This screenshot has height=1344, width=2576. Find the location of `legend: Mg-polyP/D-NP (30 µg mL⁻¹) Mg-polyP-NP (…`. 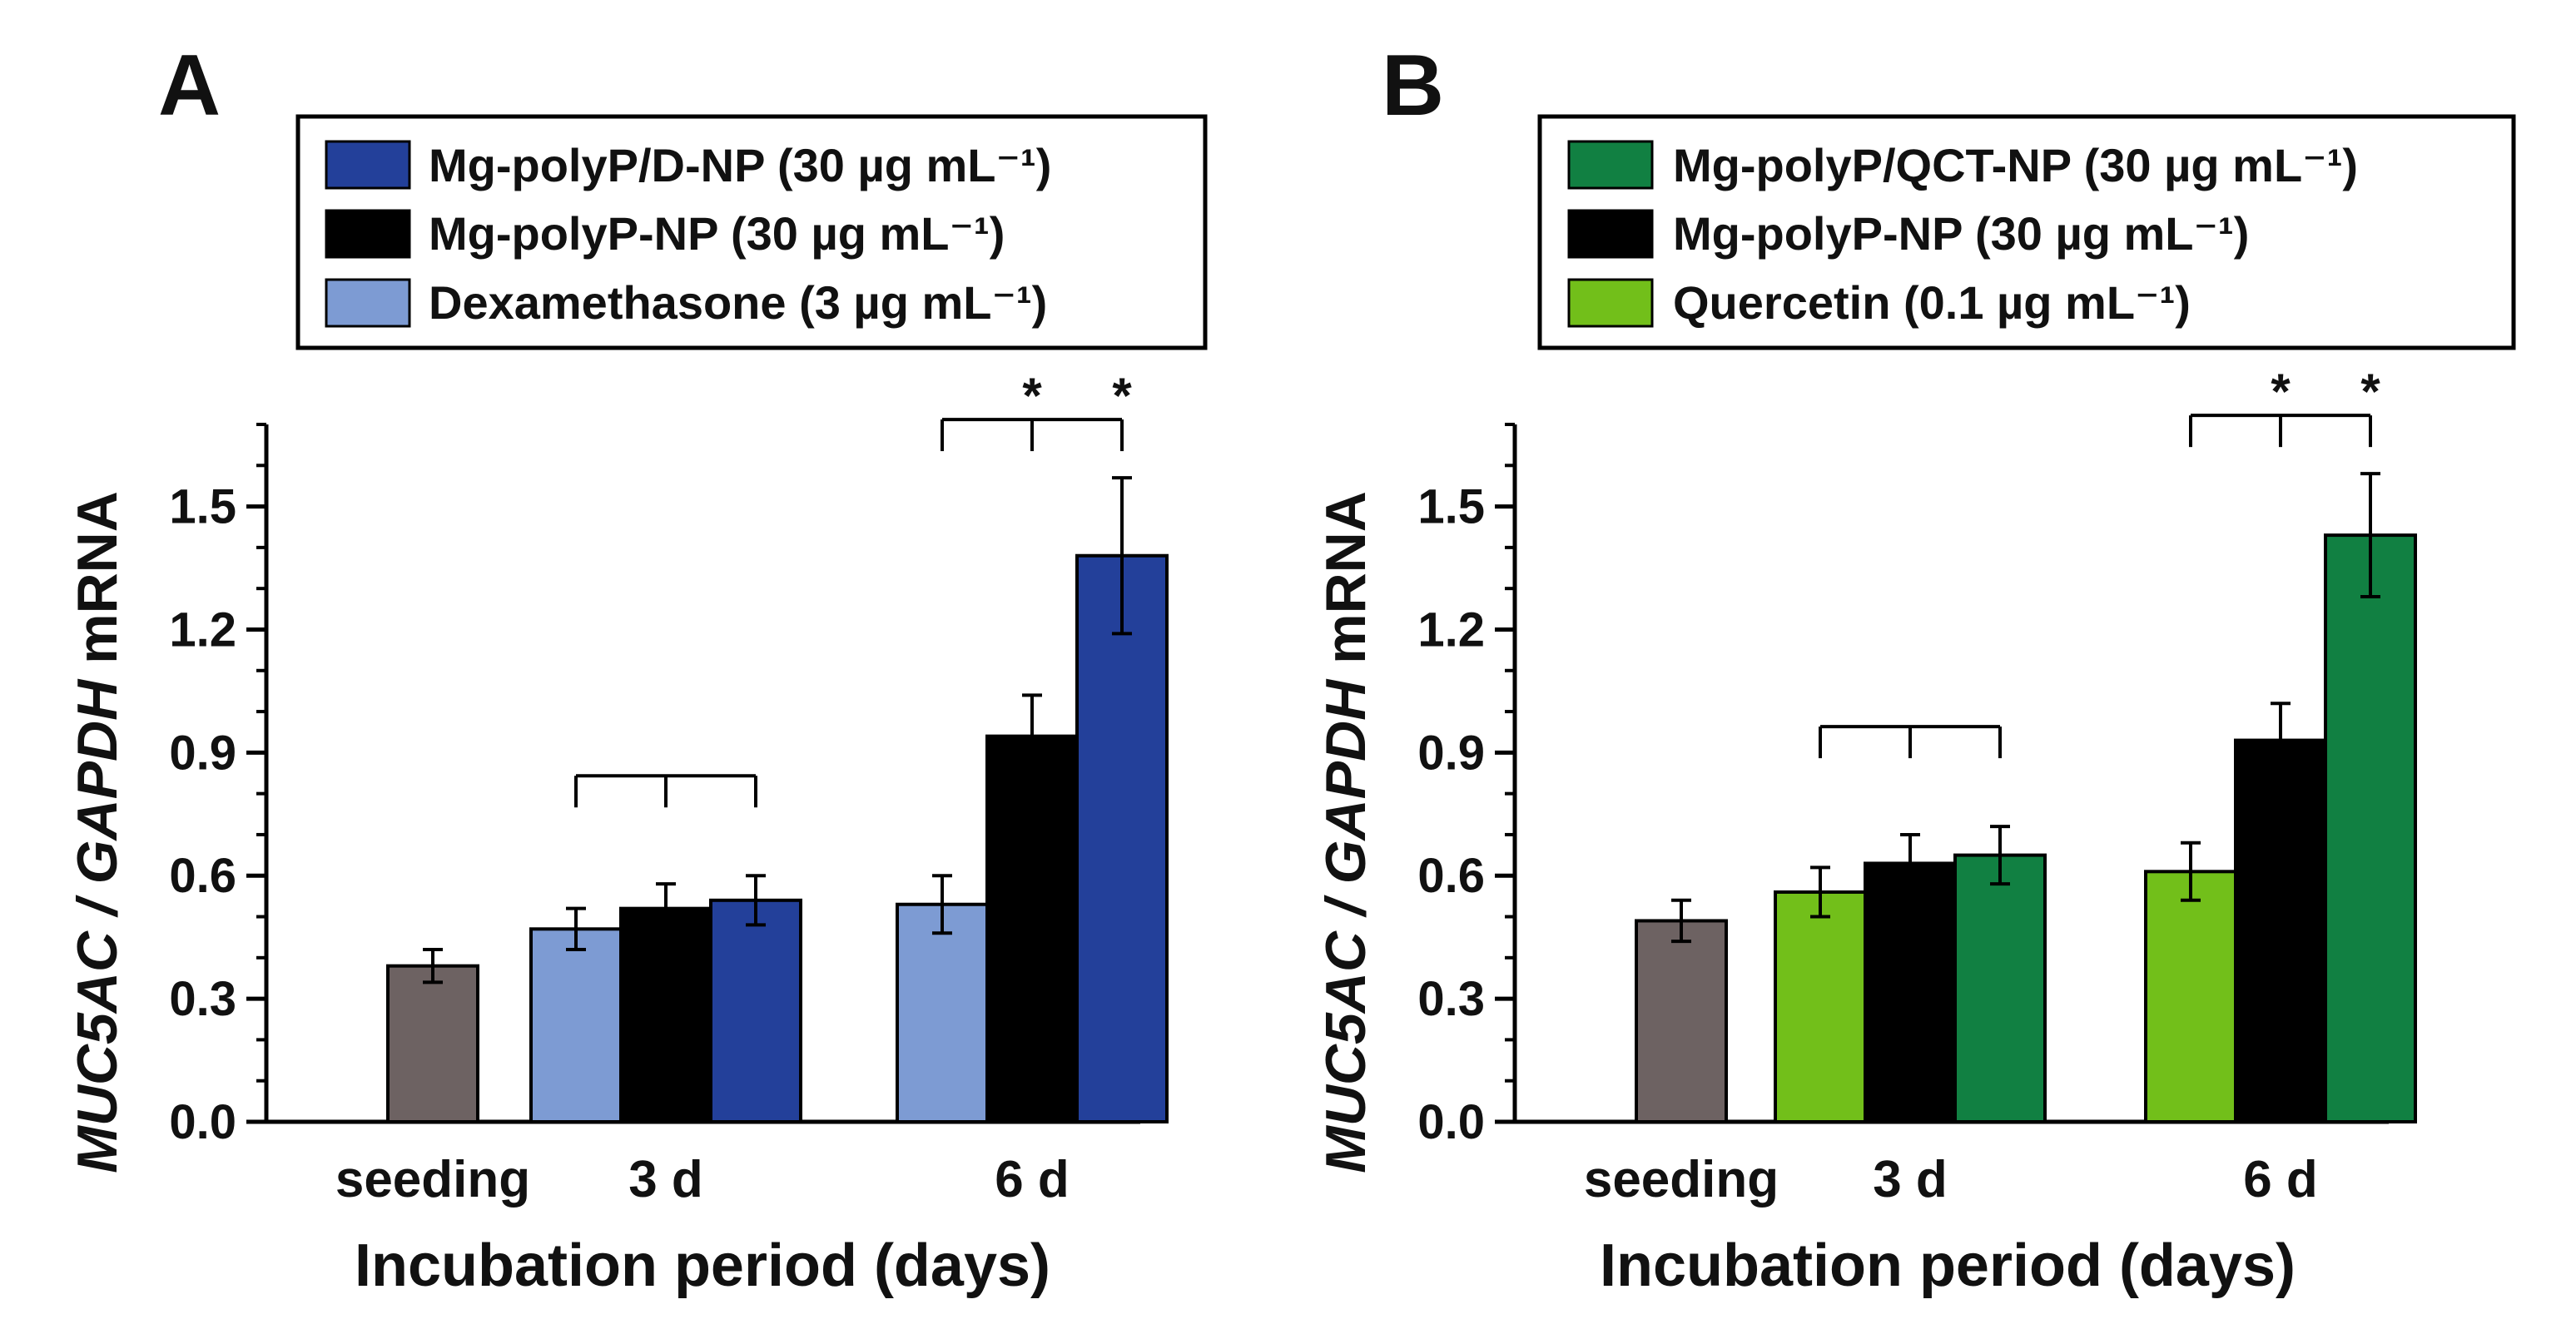

legend: Mg-polyP/D-NP (30 µg mL⁻¹) Mg-polyP-NP (… is located at coordinates (751, 232).